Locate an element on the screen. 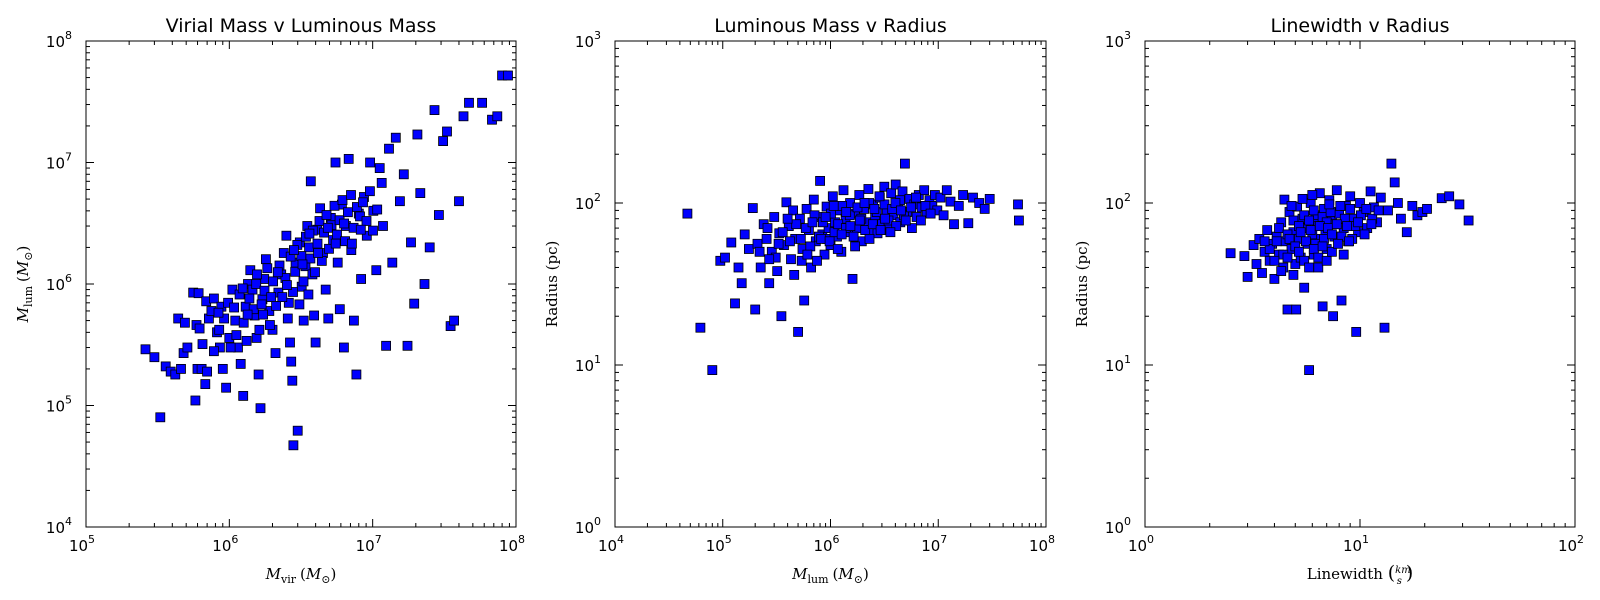  y-axis-label: Radius (pc) is located at coordinates (1082, 284).